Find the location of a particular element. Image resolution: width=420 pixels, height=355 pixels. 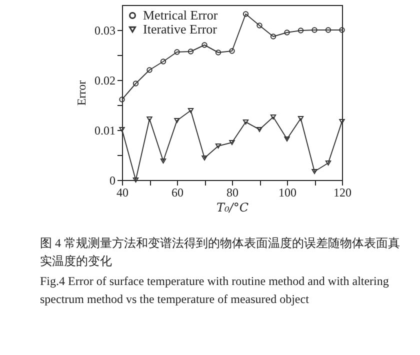

legend-label: Metrical Error is located at coordinates (180, 15).